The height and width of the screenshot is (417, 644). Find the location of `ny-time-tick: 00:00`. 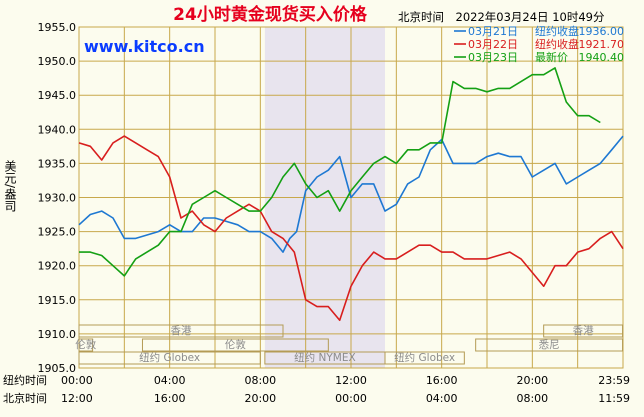

ny-time-tick: 00:00 is located at coordinates (77, 380).